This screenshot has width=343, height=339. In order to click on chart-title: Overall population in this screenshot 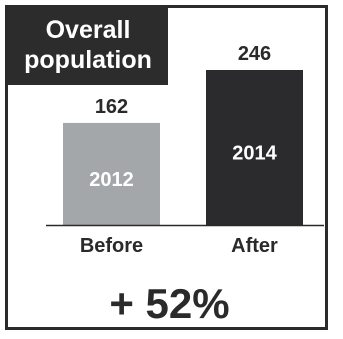, I will do `click(88, 46)`.